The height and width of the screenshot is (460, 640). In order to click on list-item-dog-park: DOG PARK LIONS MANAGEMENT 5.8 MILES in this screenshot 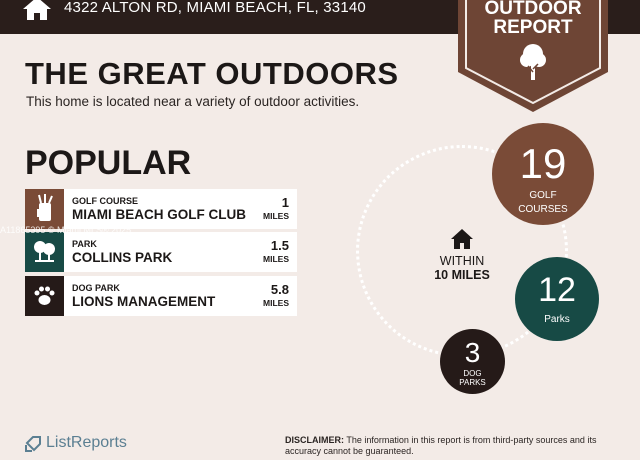, I will do `click(161, 296)`.